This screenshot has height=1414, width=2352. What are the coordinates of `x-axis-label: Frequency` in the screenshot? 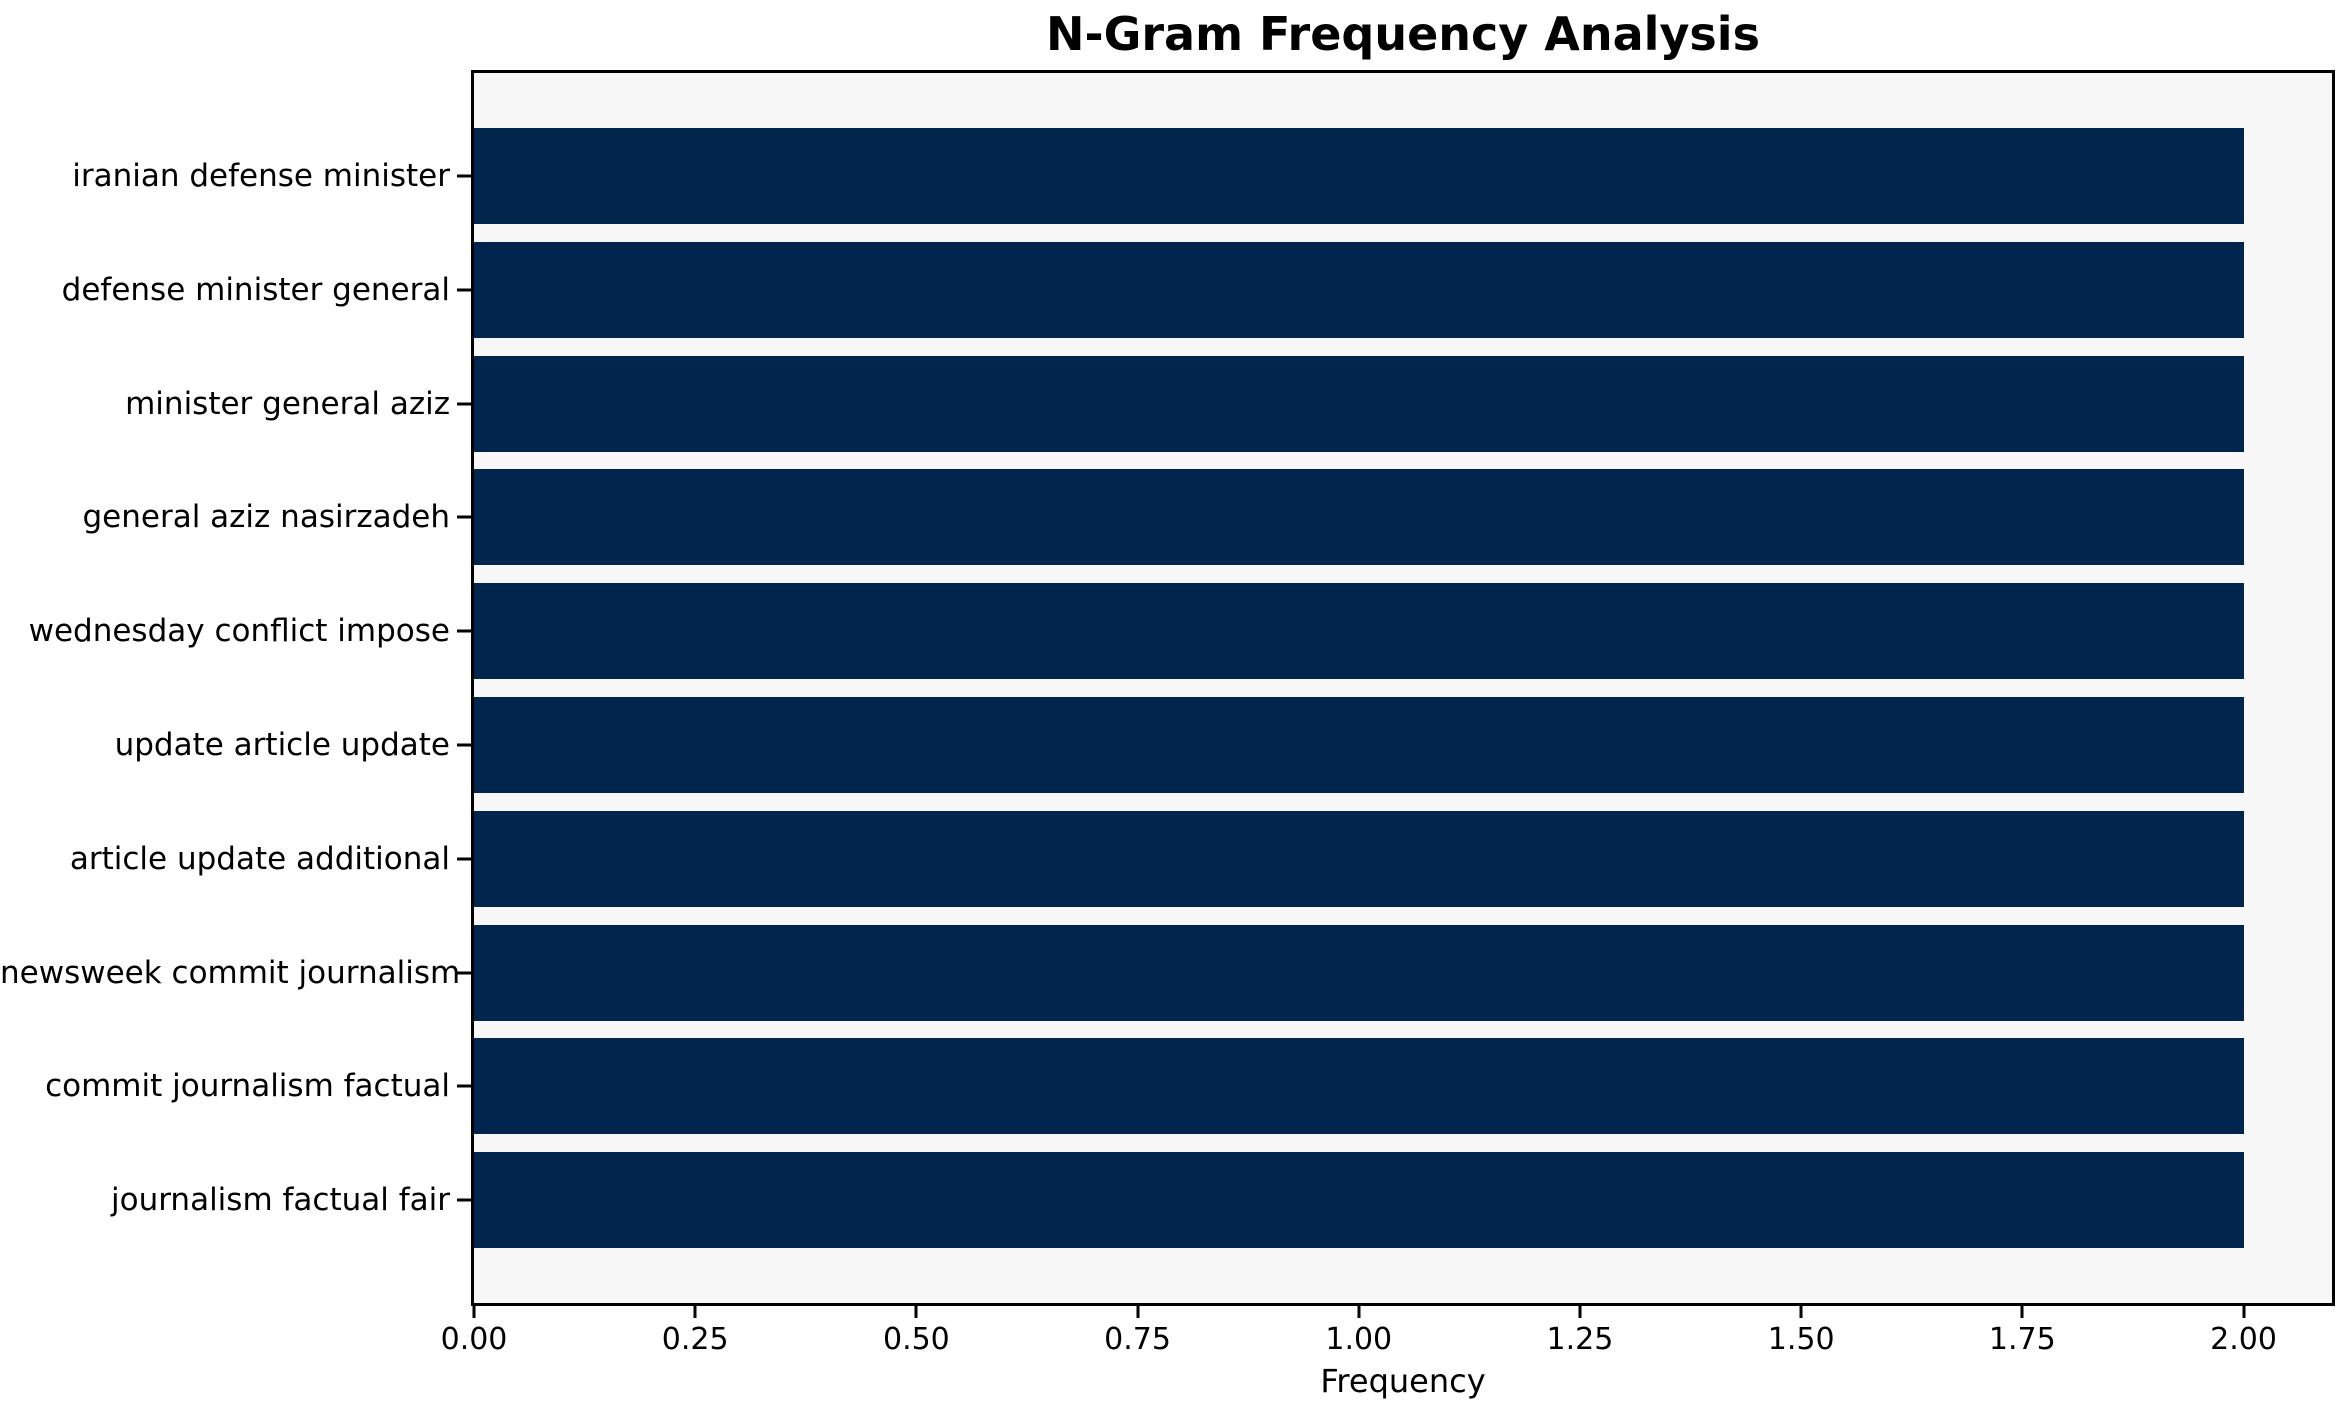 It's located at (1403, 1381).